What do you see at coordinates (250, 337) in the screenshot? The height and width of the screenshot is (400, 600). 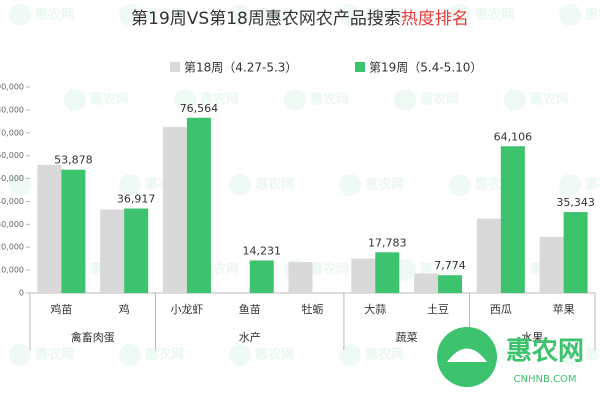 I see `group-label: 水产` at bounding box center [250, 337].